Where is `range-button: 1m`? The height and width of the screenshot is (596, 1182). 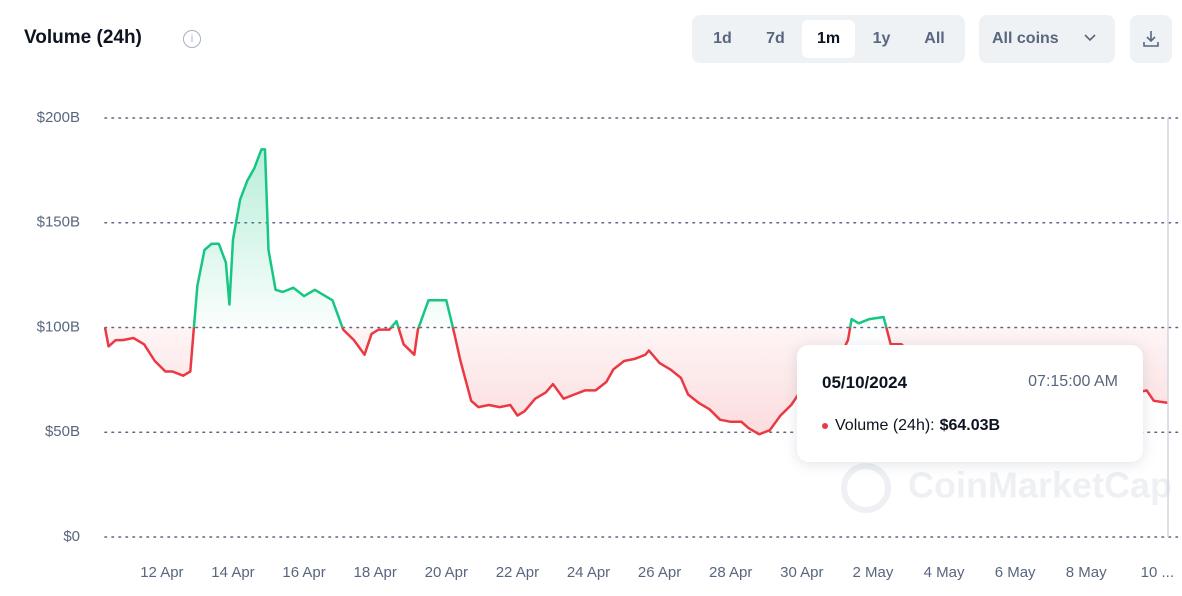 range-button: 1m is located at coordinates (828, 39).